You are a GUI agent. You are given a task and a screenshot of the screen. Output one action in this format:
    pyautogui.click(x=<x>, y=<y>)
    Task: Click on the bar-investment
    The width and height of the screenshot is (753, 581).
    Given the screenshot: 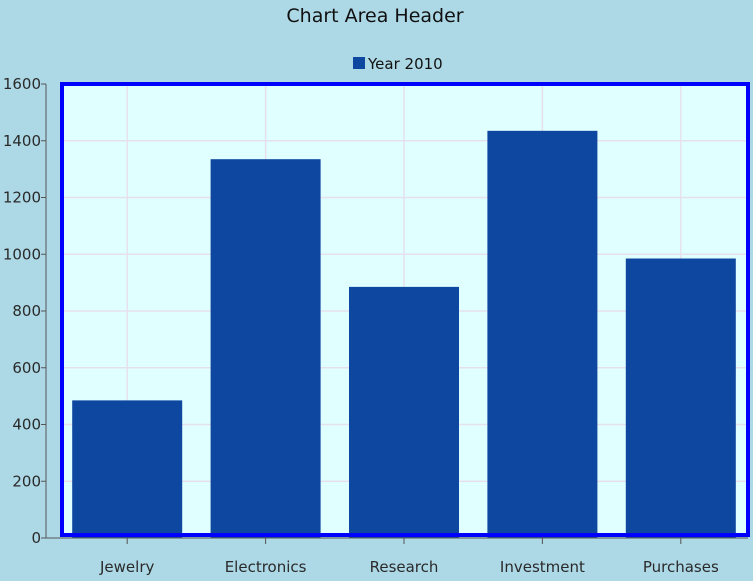 What is the action you would take?
    pyautogui.click(x=542, y=334)
    